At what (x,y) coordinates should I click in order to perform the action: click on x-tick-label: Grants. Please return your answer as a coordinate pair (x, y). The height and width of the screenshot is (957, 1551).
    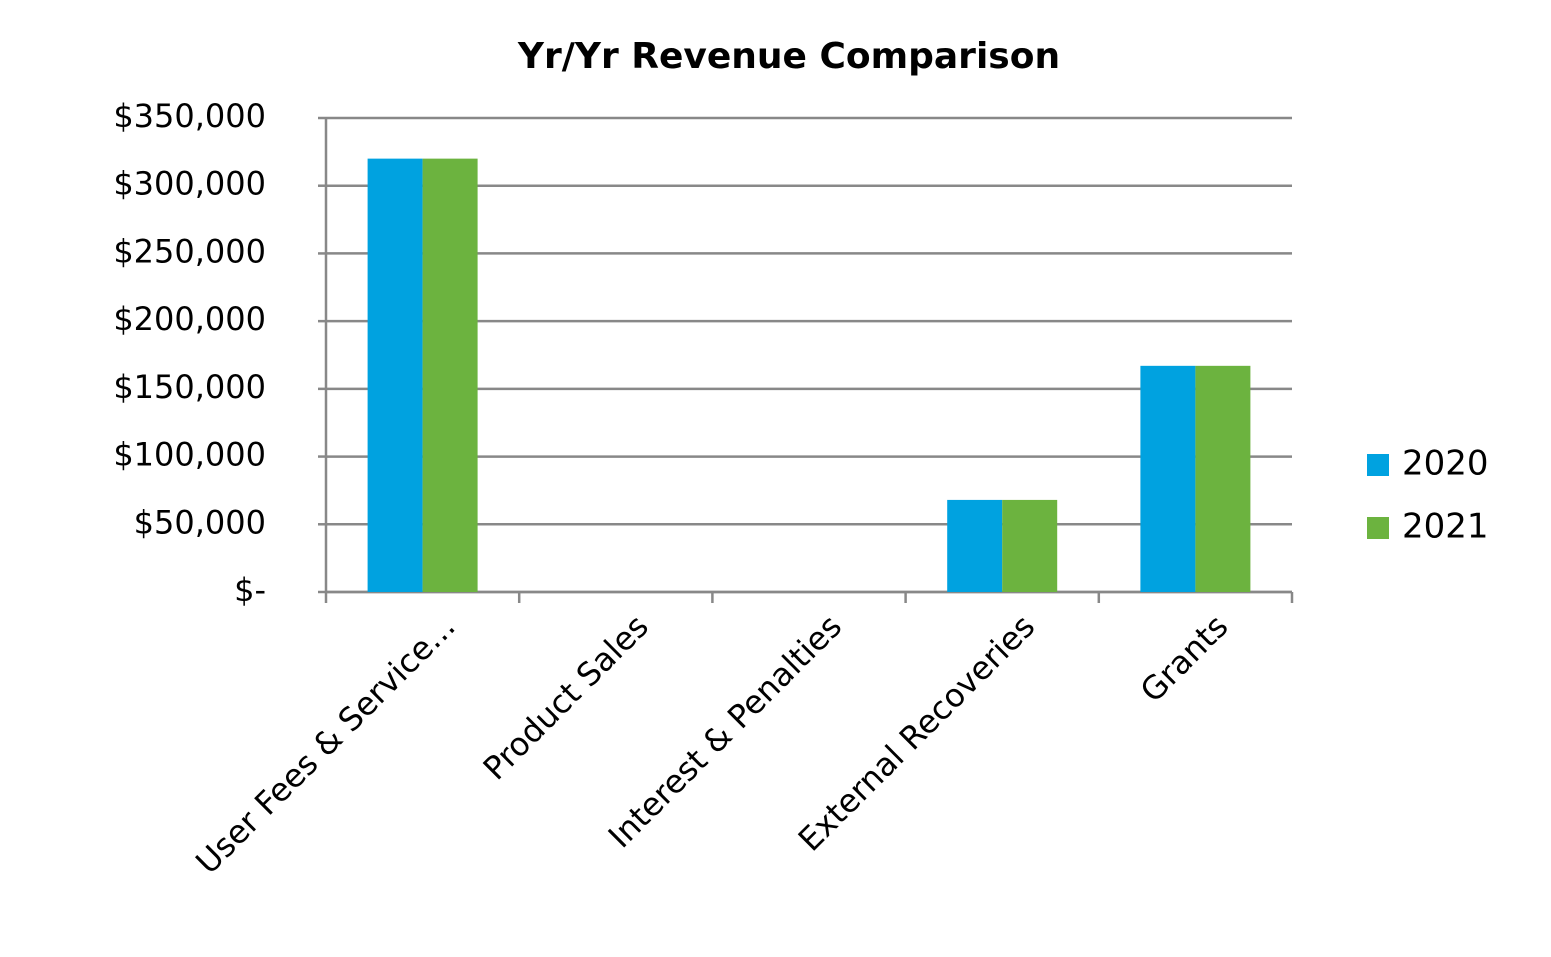
    Looking at the image, I should click on (1184, 658).